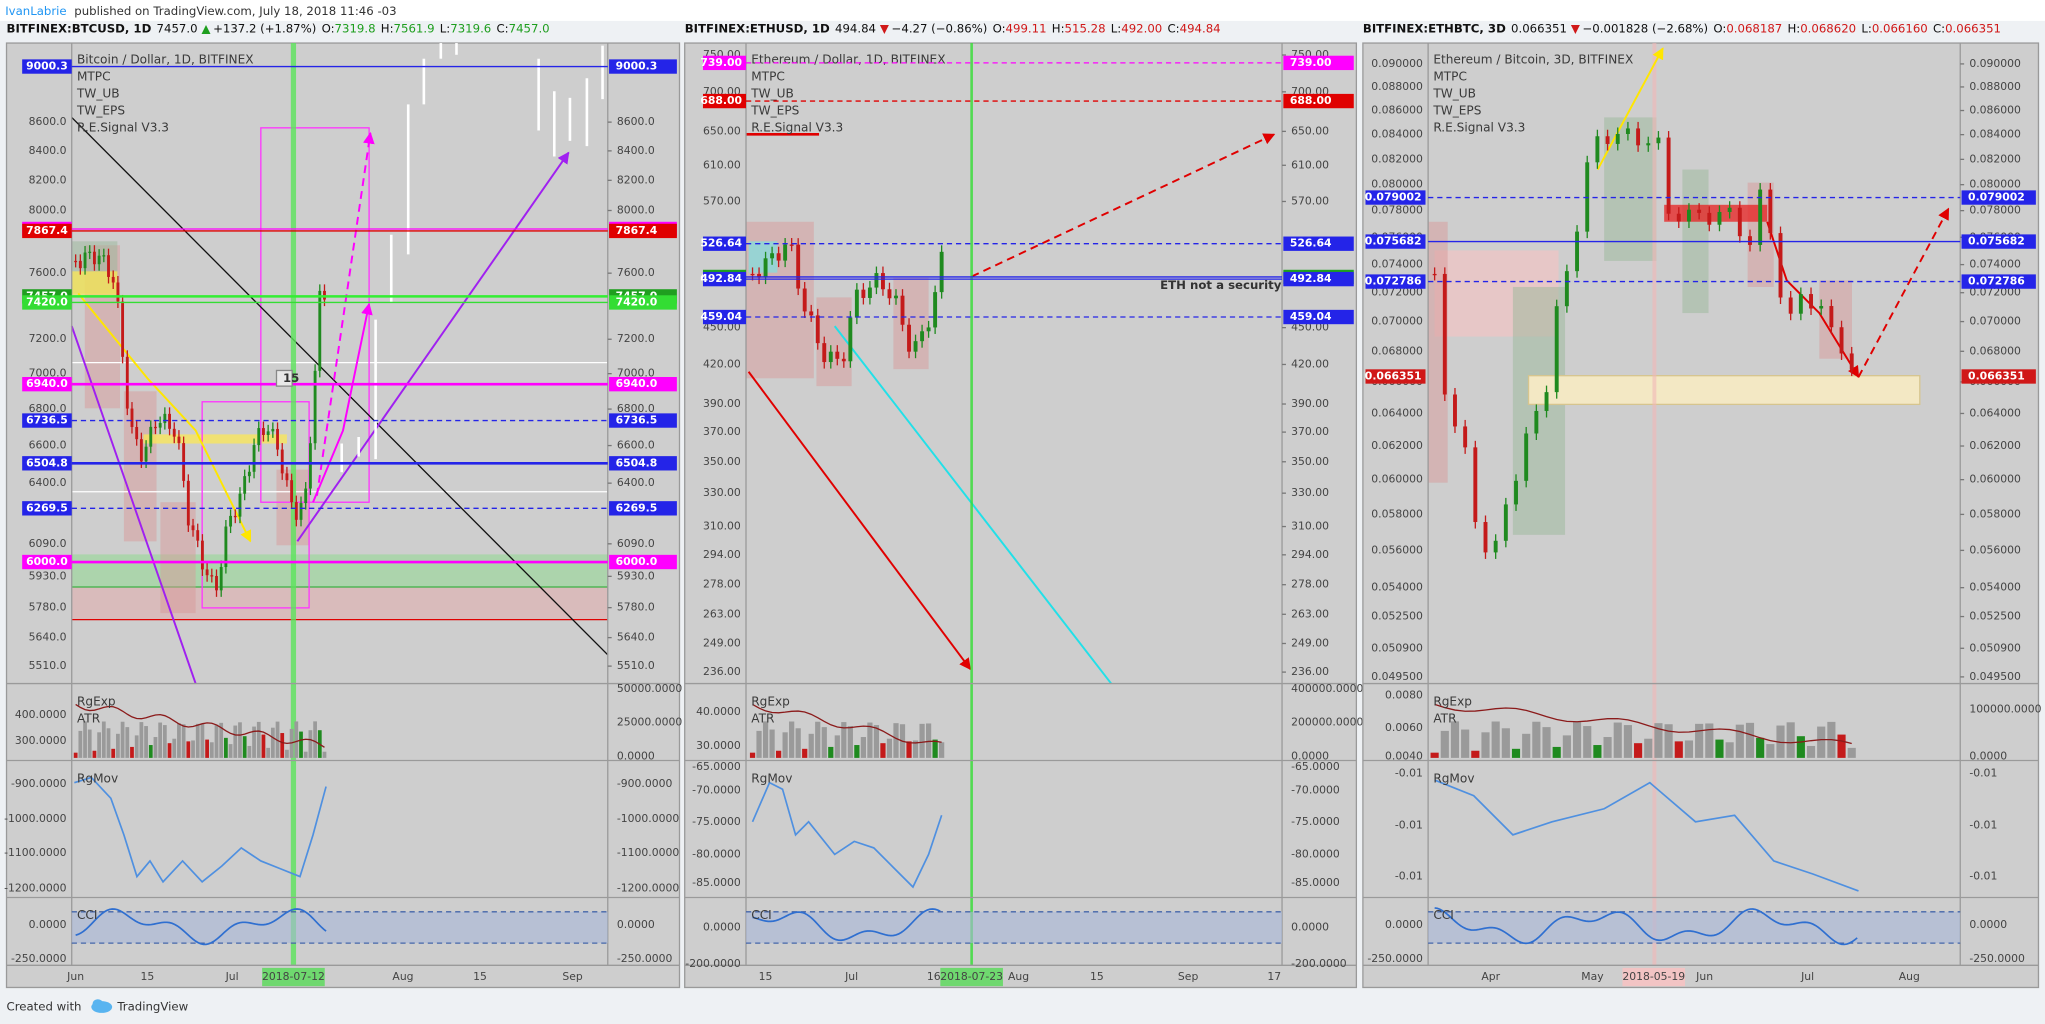 This screenshot has height=1024, width=2045. I want to click on ohlc-value: 0.066160, so click(1900, 28).